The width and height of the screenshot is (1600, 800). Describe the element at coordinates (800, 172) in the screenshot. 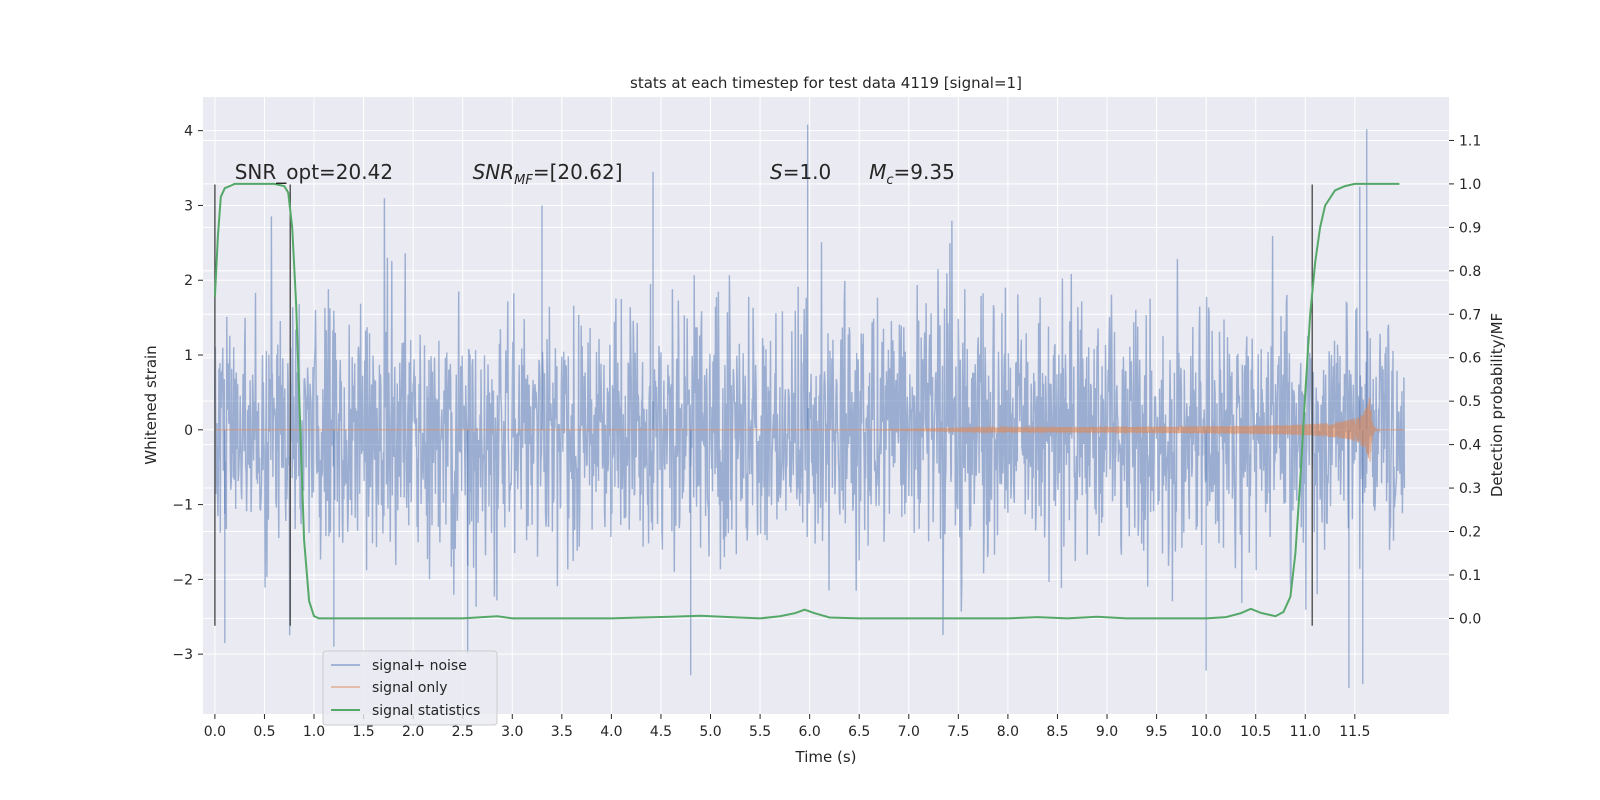

I see `annotation: S=1.0` at that location.